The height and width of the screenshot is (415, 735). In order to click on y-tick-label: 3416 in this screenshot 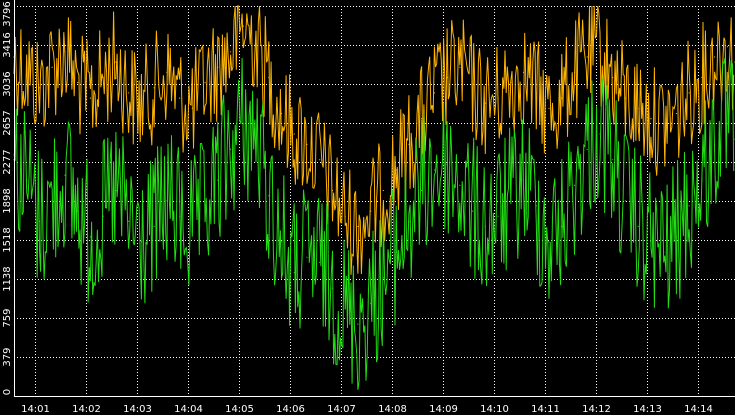, I will do `click(7, 44)`.